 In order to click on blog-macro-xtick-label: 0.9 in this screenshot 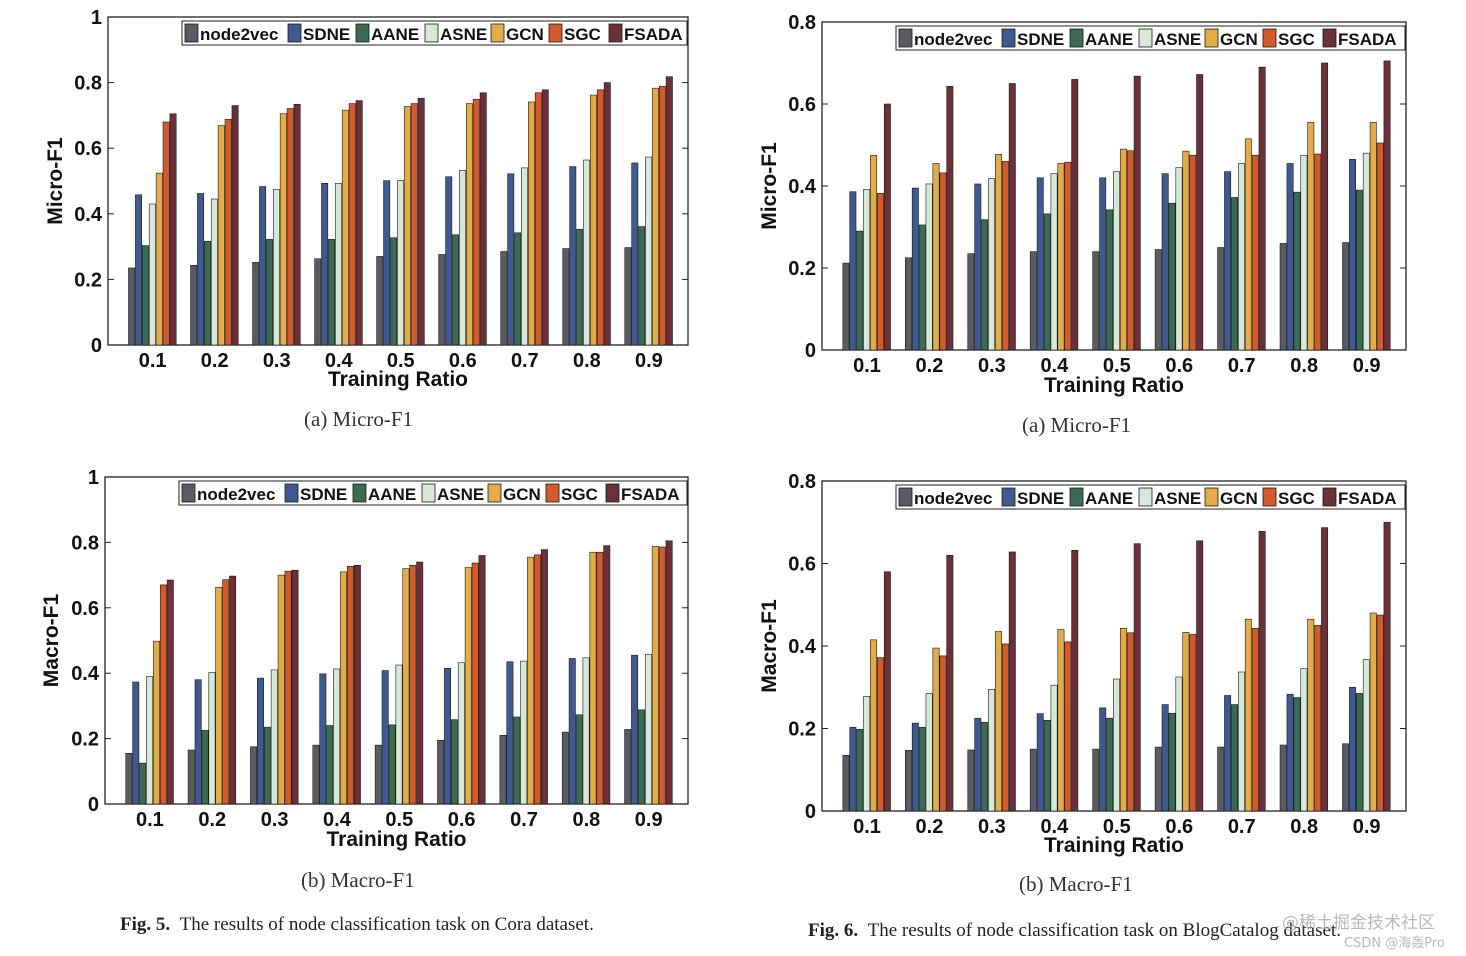, I will do `click(1367, 827)`.